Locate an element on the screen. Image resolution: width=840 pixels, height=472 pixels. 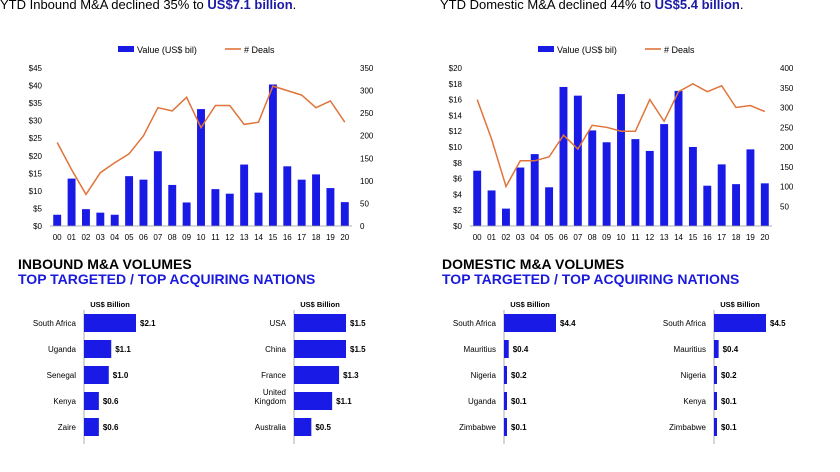
domestic-acquiring-value-label: $0.2 is located at coordinates (729, 375).